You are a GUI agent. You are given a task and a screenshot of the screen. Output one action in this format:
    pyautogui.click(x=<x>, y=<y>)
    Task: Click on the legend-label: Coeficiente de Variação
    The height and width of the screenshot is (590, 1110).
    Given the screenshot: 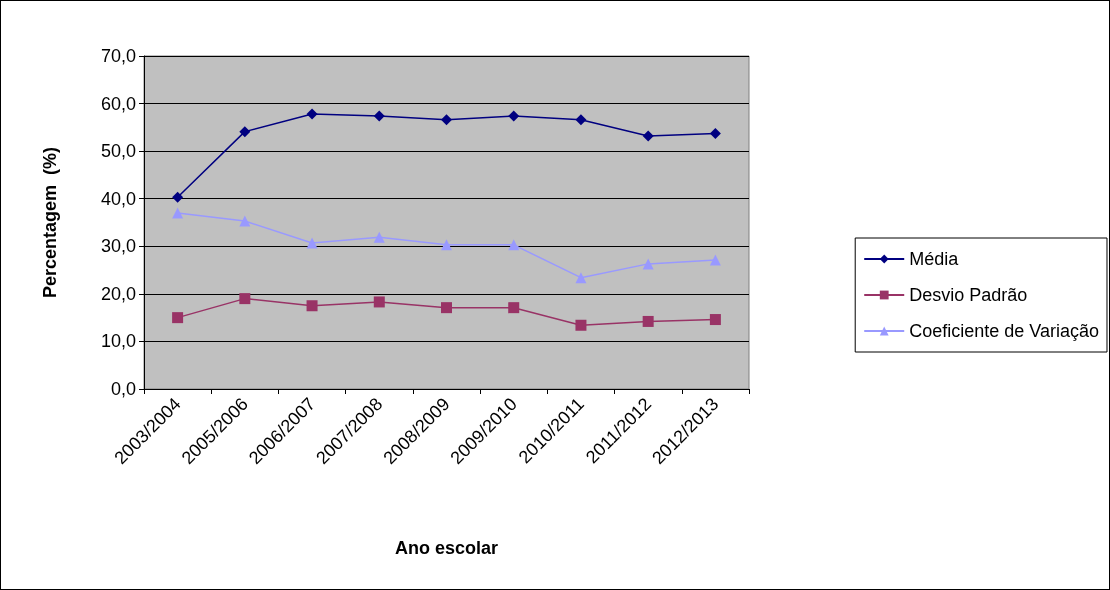 What is the action you would take?
    pyautogui.click(x=1004, y=331)
    